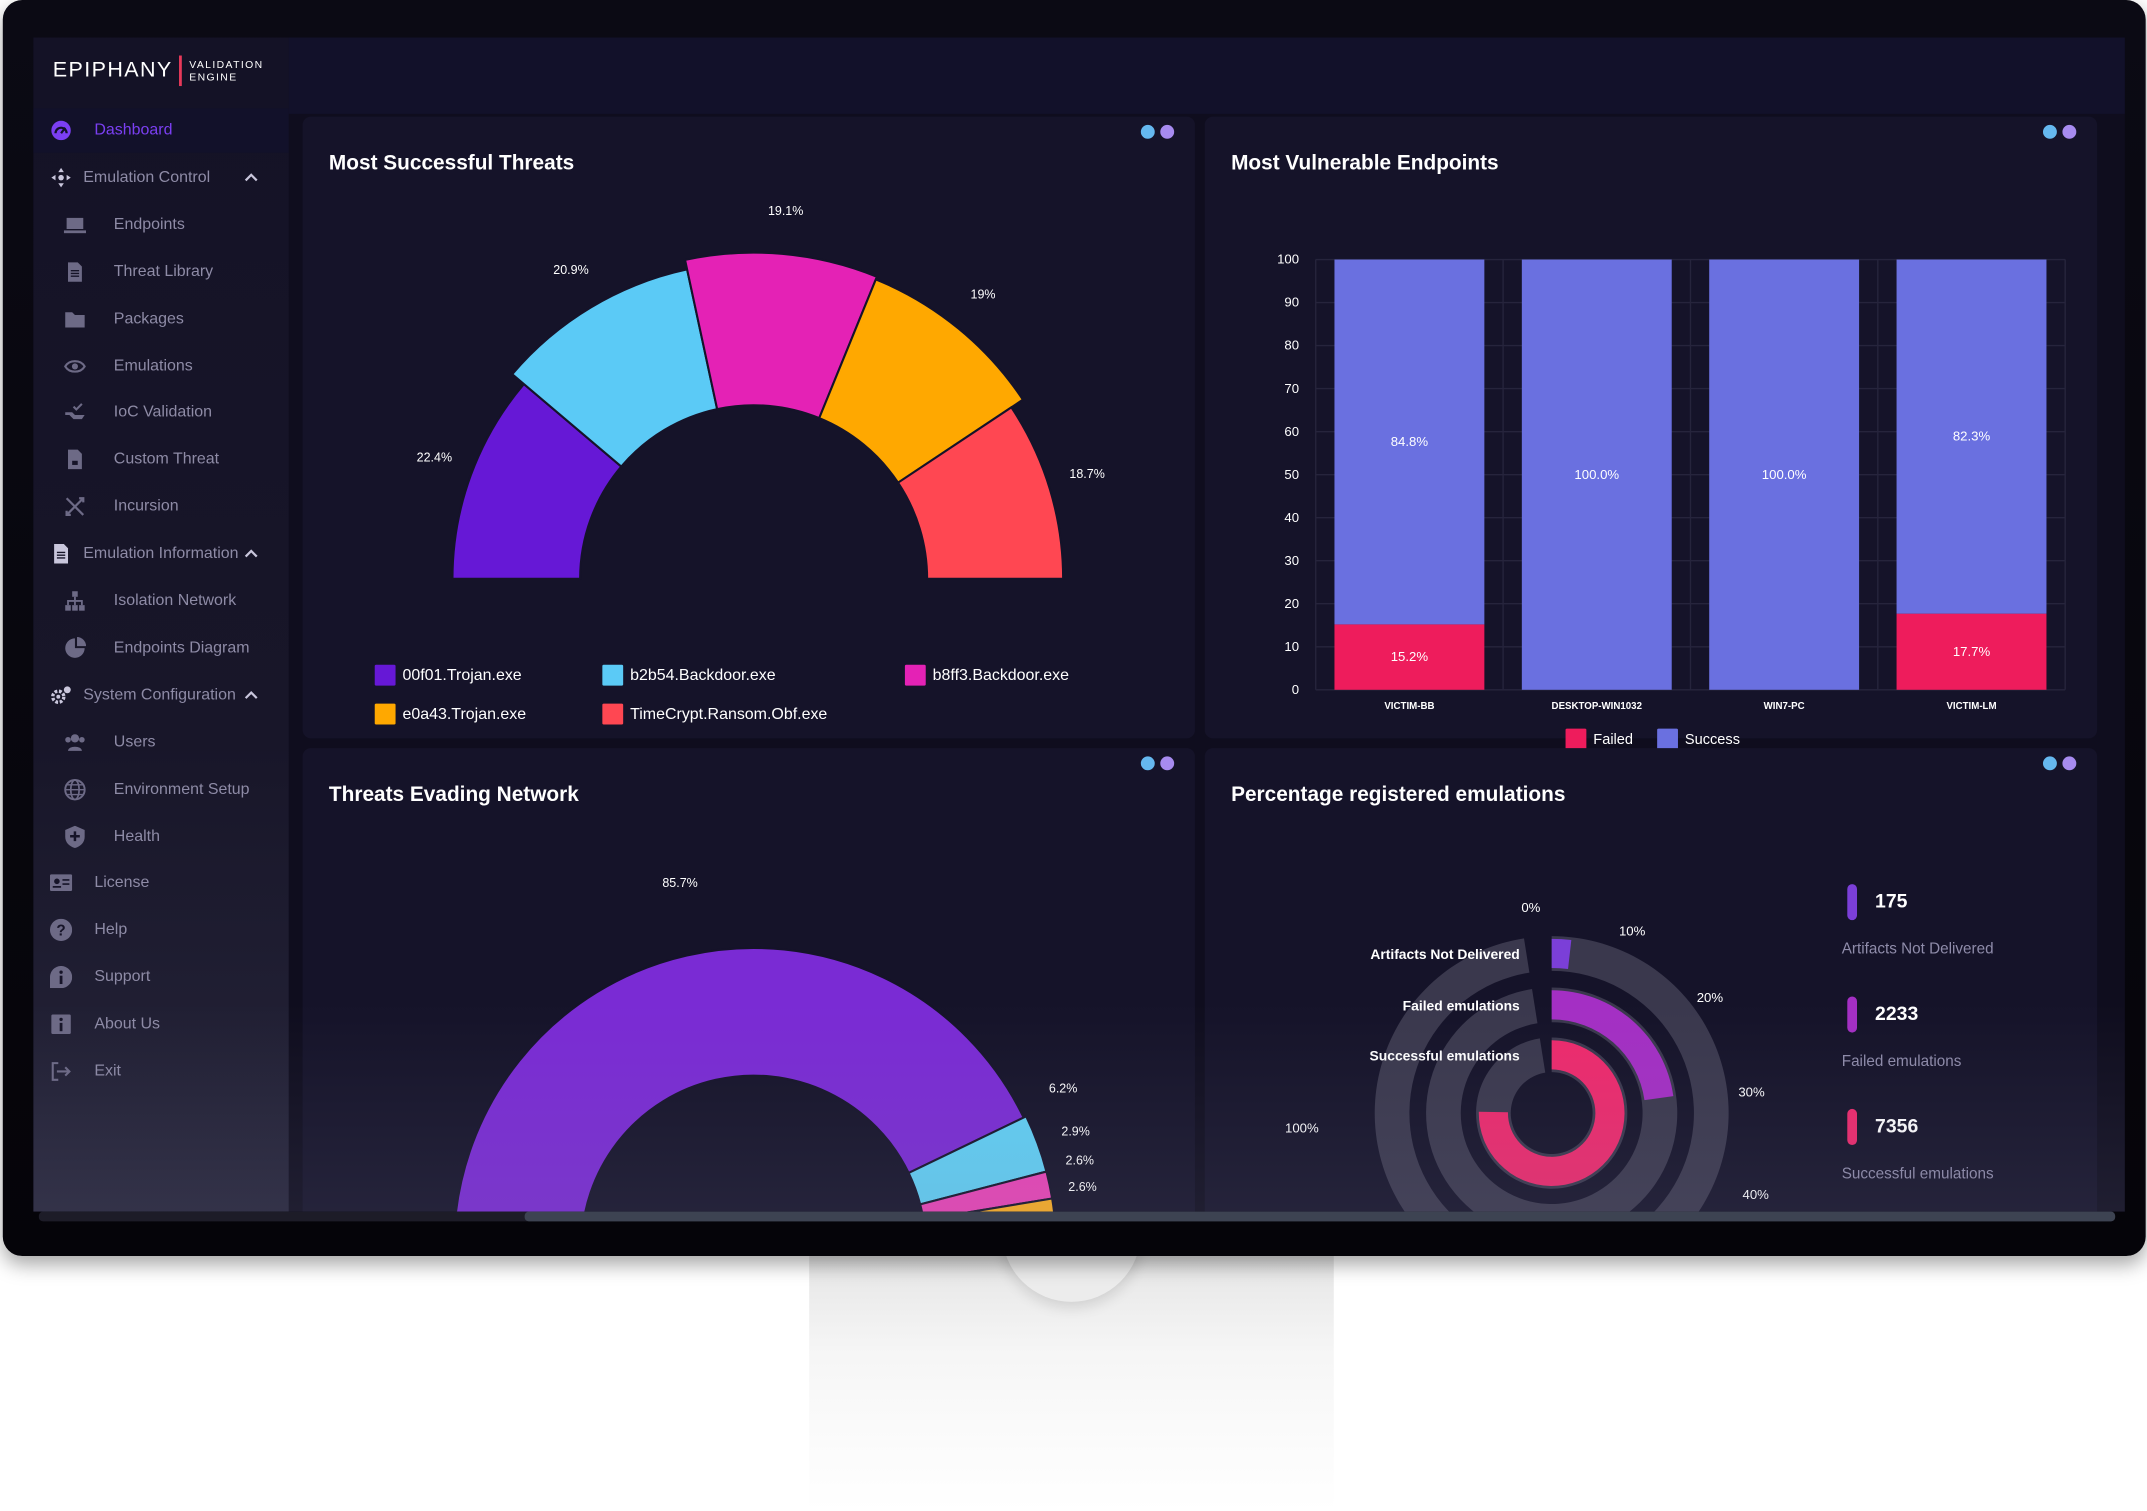 This screenshot has height=1511, width=2147. I want to click on sidebar-item-label: Emulation Control, so click(147, 177).